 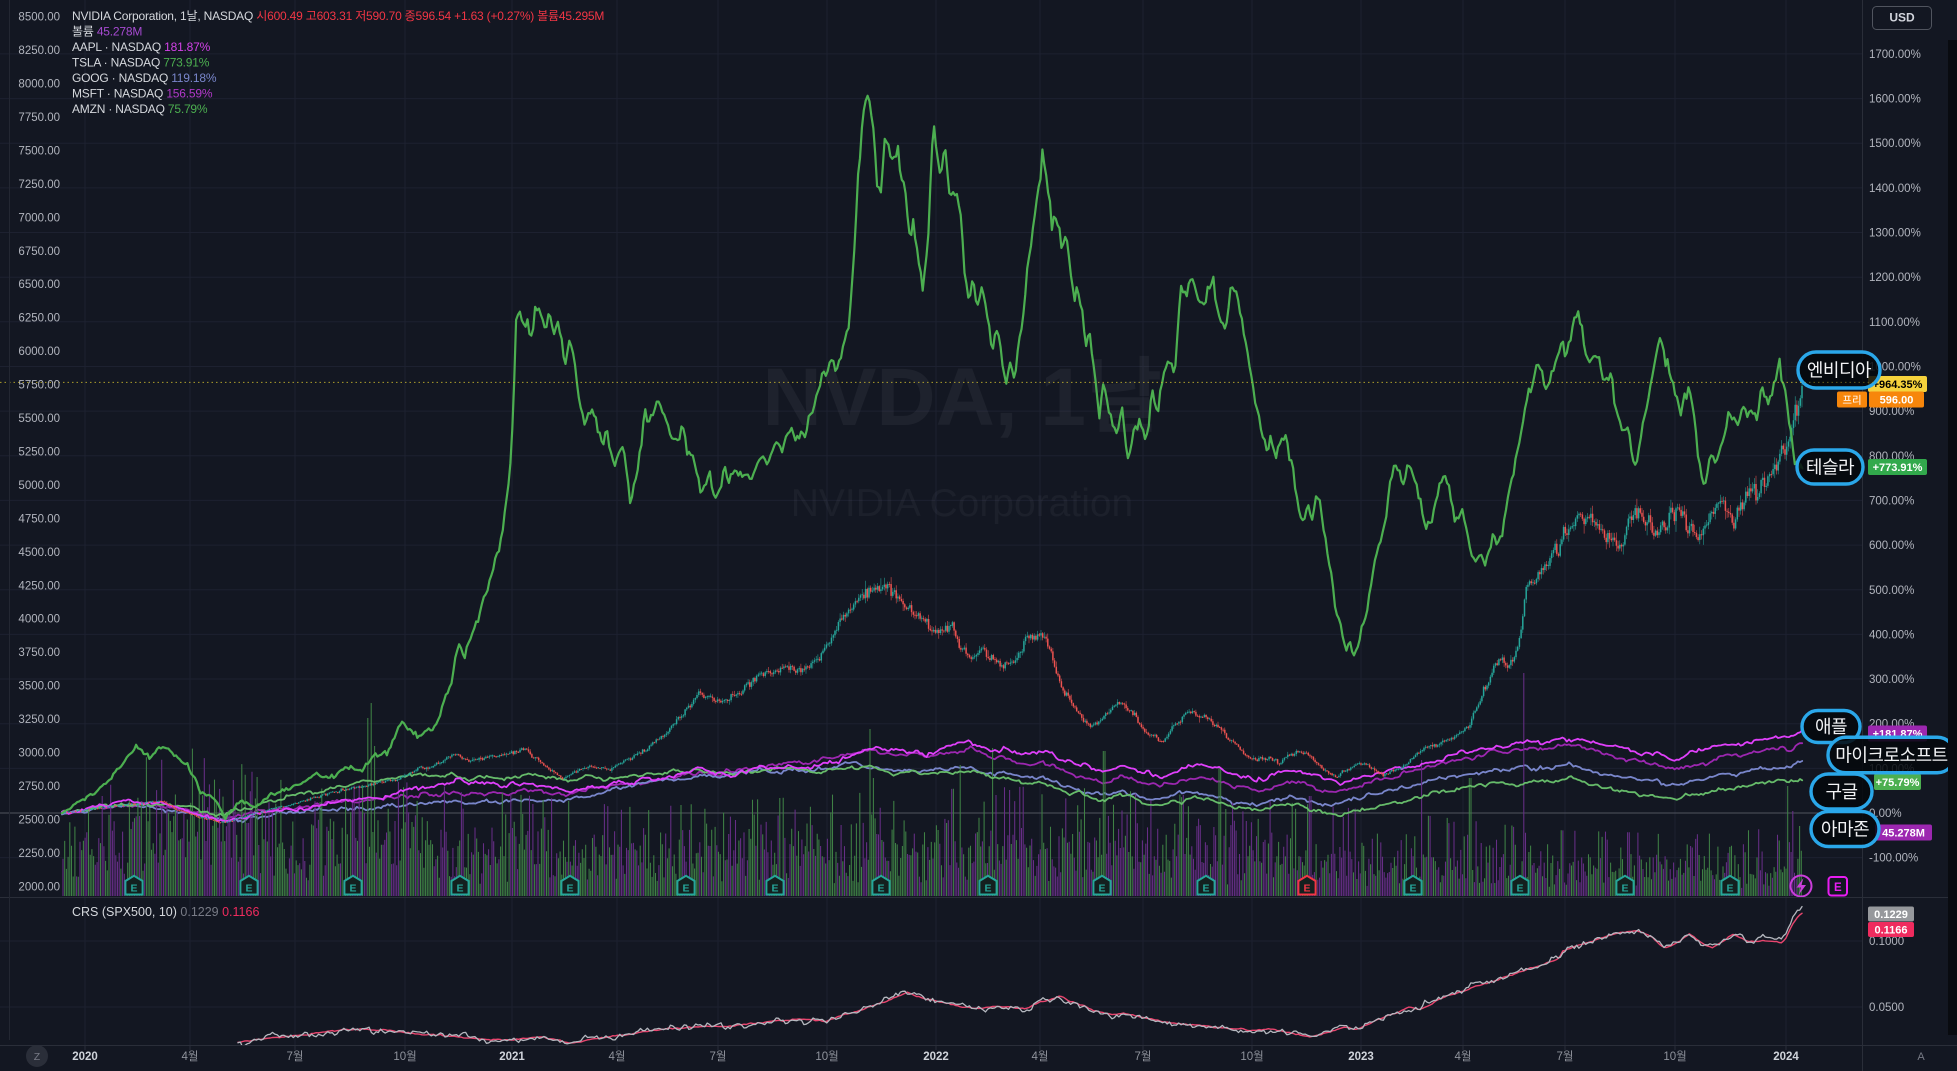 What do you see at coordinates (39, 151) in the screenshot?
I see `svg-text: 7500.00` at bounding box center [39, 151].